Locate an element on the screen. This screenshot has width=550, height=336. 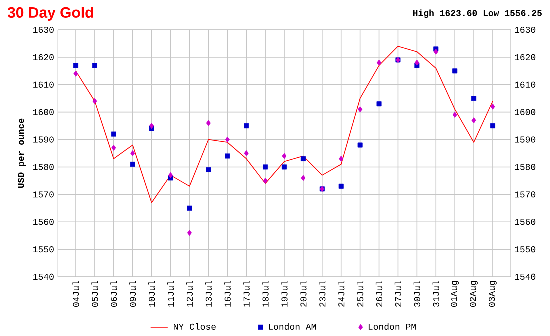
x-tick-label: 09Jul is located at coordinates (133, 294).